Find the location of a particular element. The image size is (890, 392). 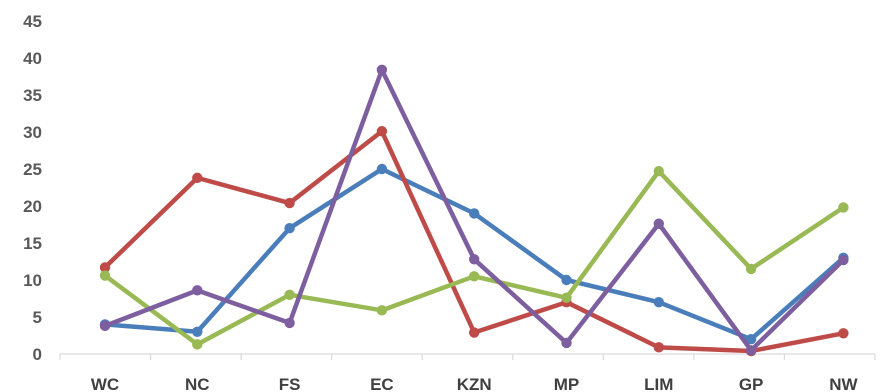

y-tick-label: 25 is located at coordinates (32, 169).